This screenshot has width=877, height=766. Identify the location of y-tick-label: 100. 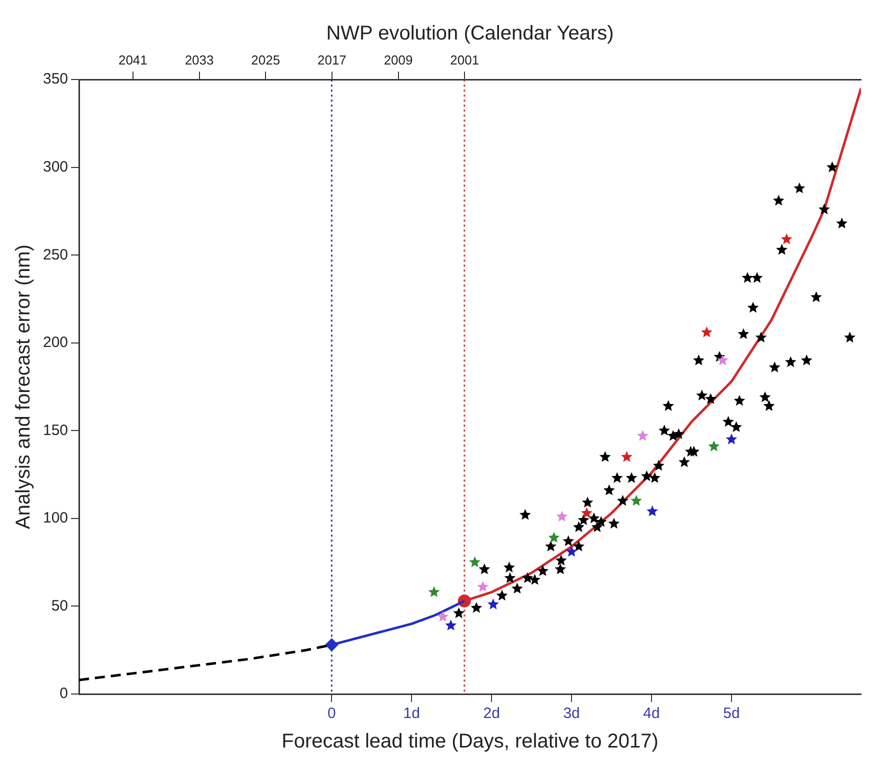
(55, 518).